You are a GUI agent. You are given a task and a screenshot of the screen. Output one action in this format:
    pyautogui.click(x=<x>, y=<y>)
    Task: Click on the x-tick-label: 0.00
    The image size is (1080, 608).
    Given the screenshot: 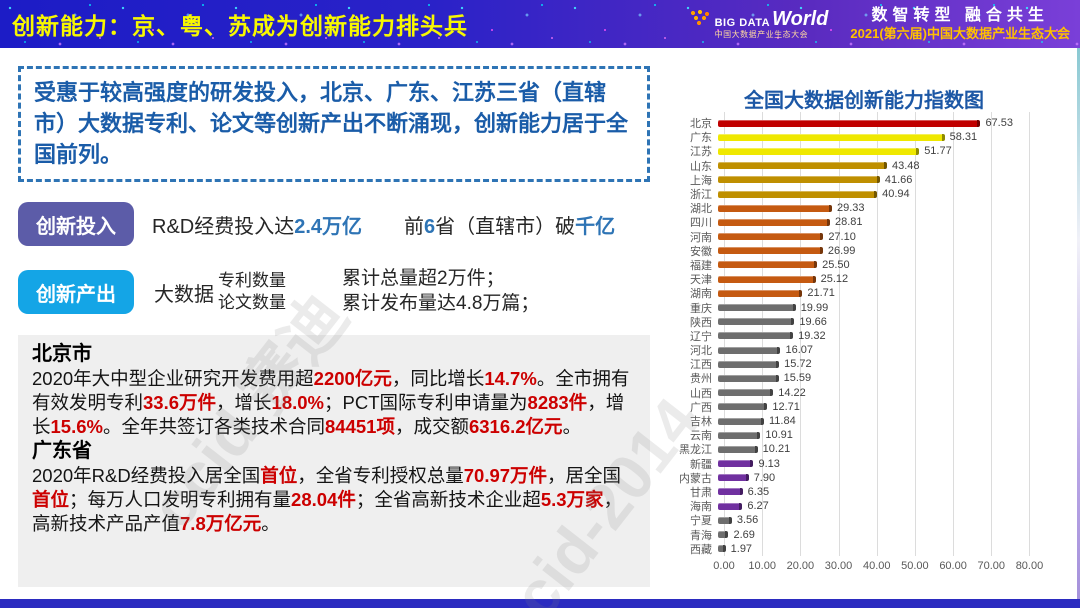 What is the action you would take?
    pyautogui.click(x=724, y=565)
    